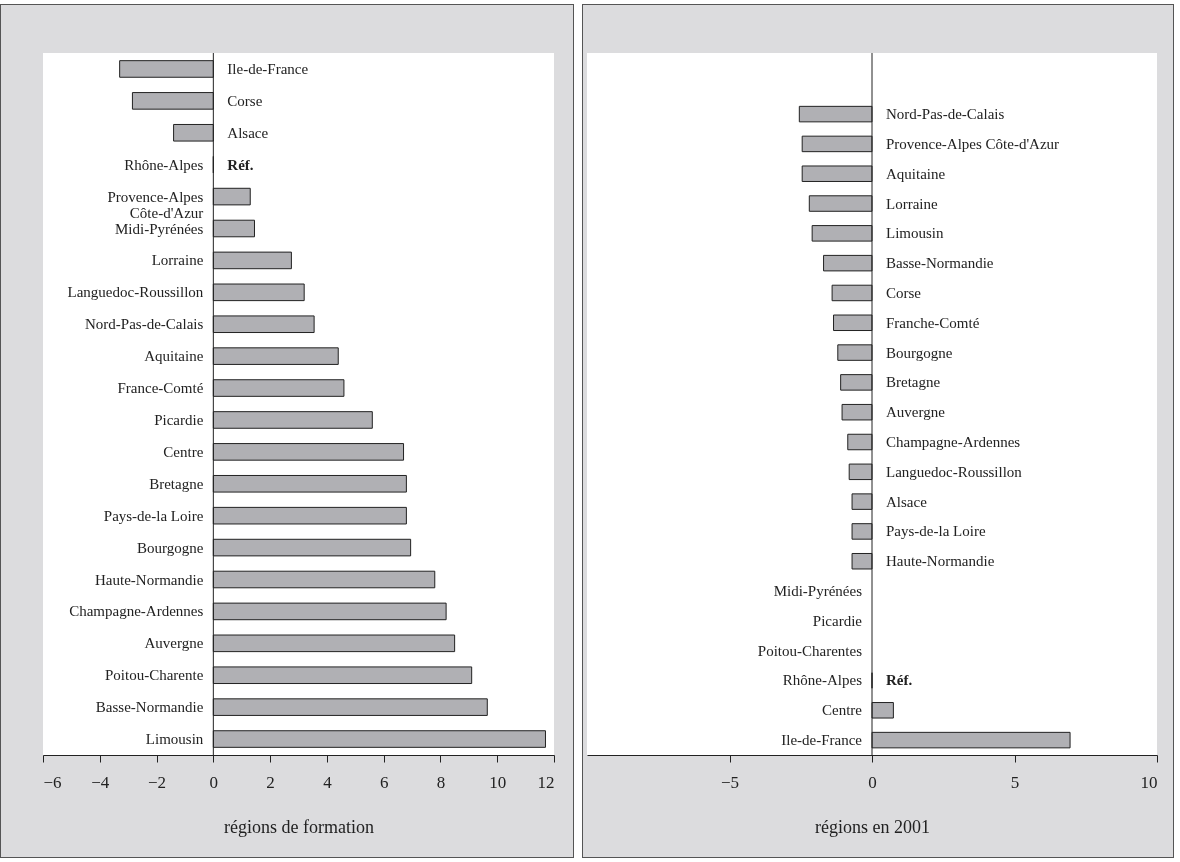 The width and height of the screenshot is (1180, 862). What do you see at coordinates (328, 782) in the screenshot?
I see `x-tick-label: 4` at bounding box center [328, 782].